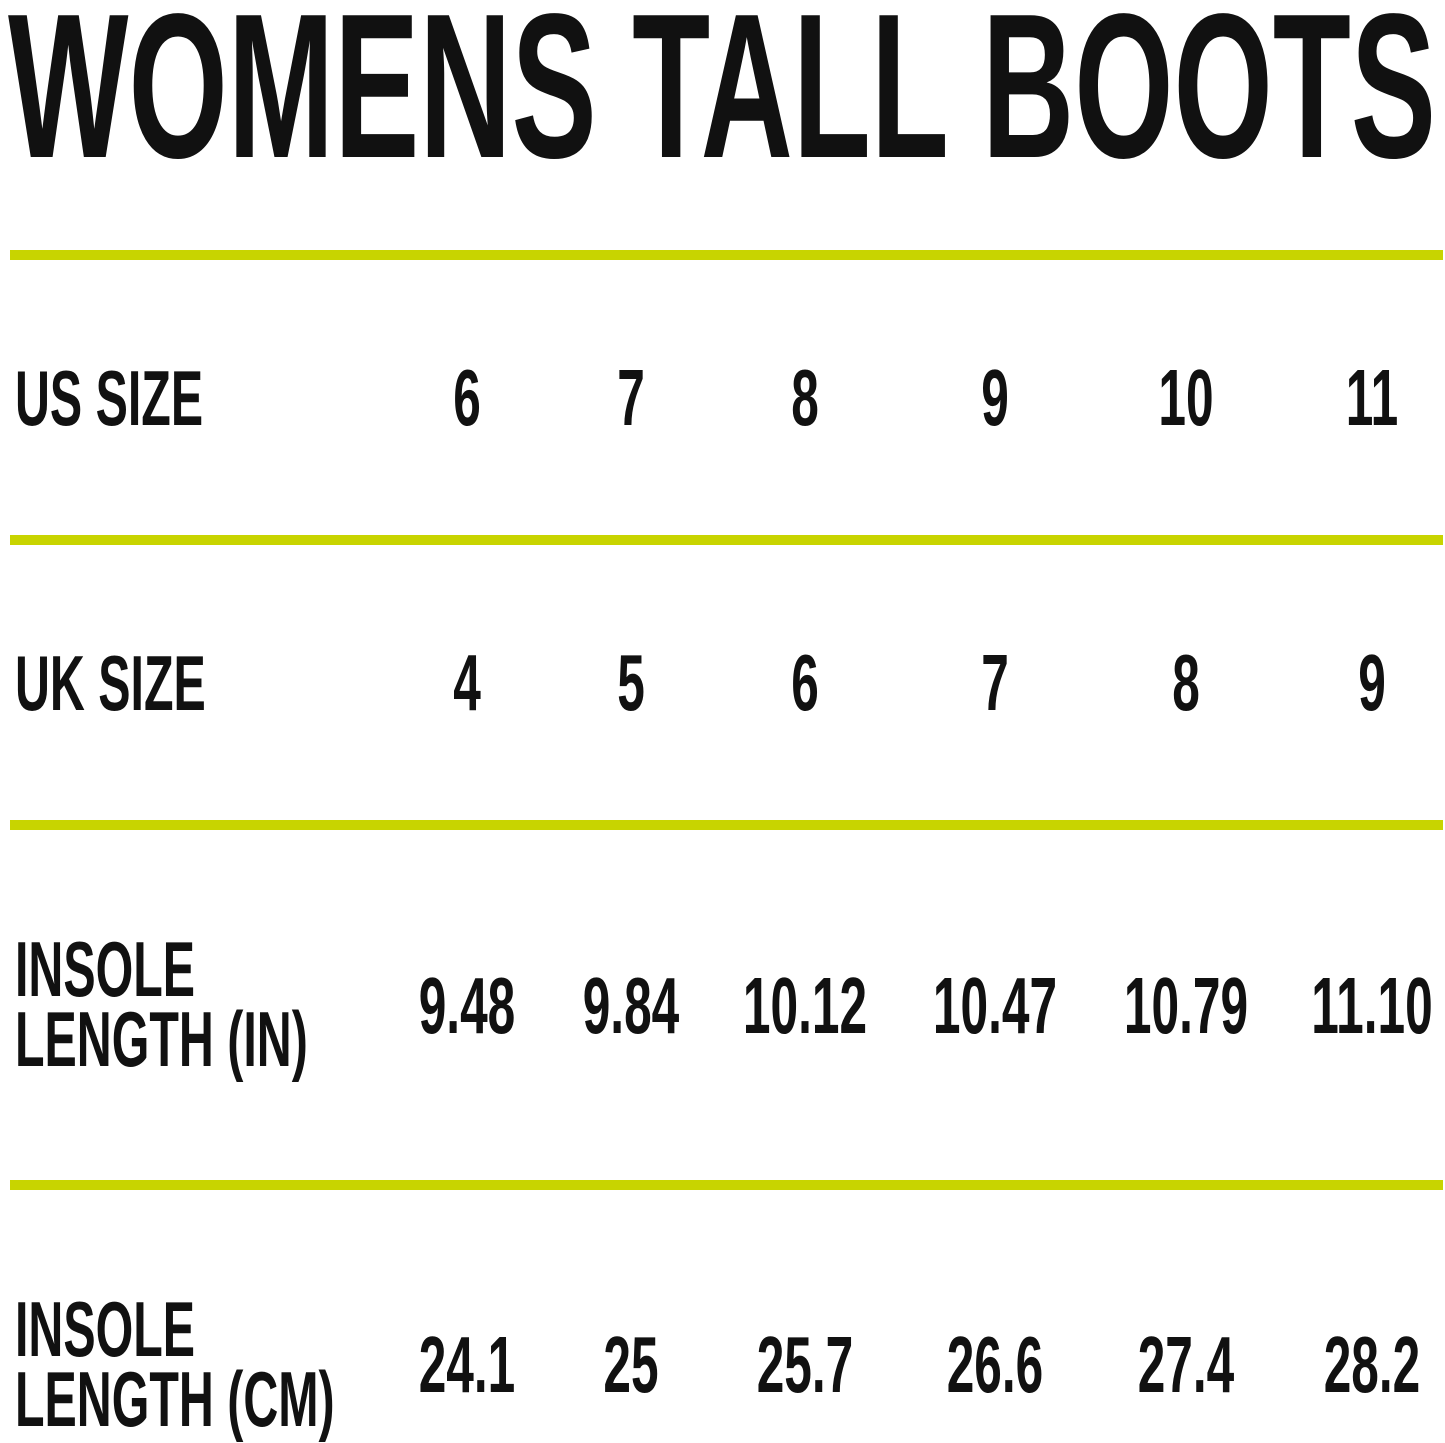 The image size is (1445, 1443). What do you see at coordinates (1186, 1005) in the screenshot?
I see `table-cell: 10.79` at bounding box center [1186, 1005].